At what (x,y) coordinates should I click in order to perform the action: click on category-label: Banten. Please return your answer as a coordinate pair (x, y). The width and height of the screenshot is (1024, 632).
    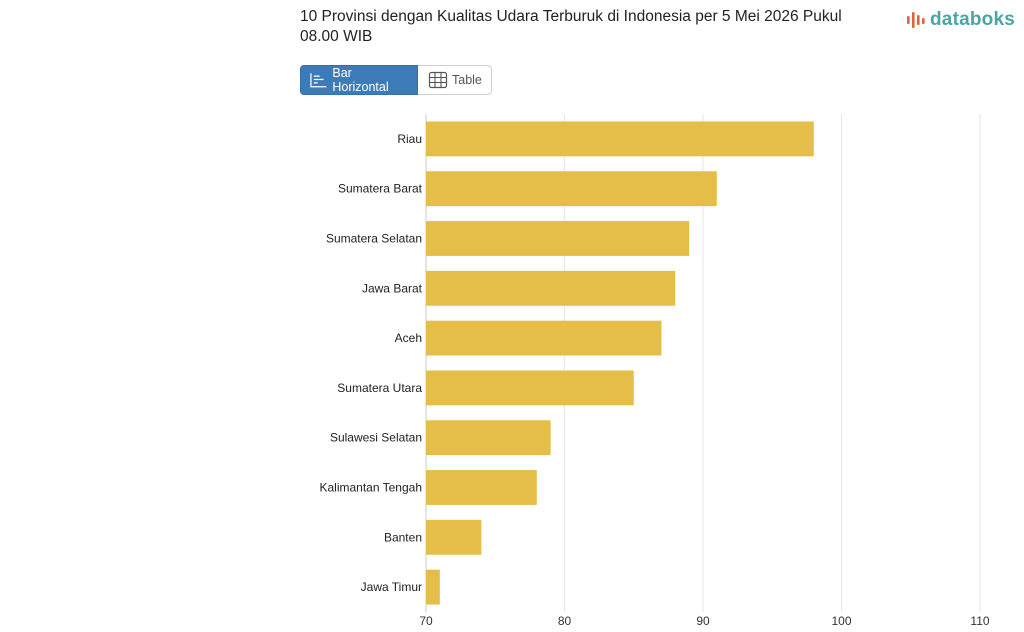
    Looking at the image, I should click on (403, 537).